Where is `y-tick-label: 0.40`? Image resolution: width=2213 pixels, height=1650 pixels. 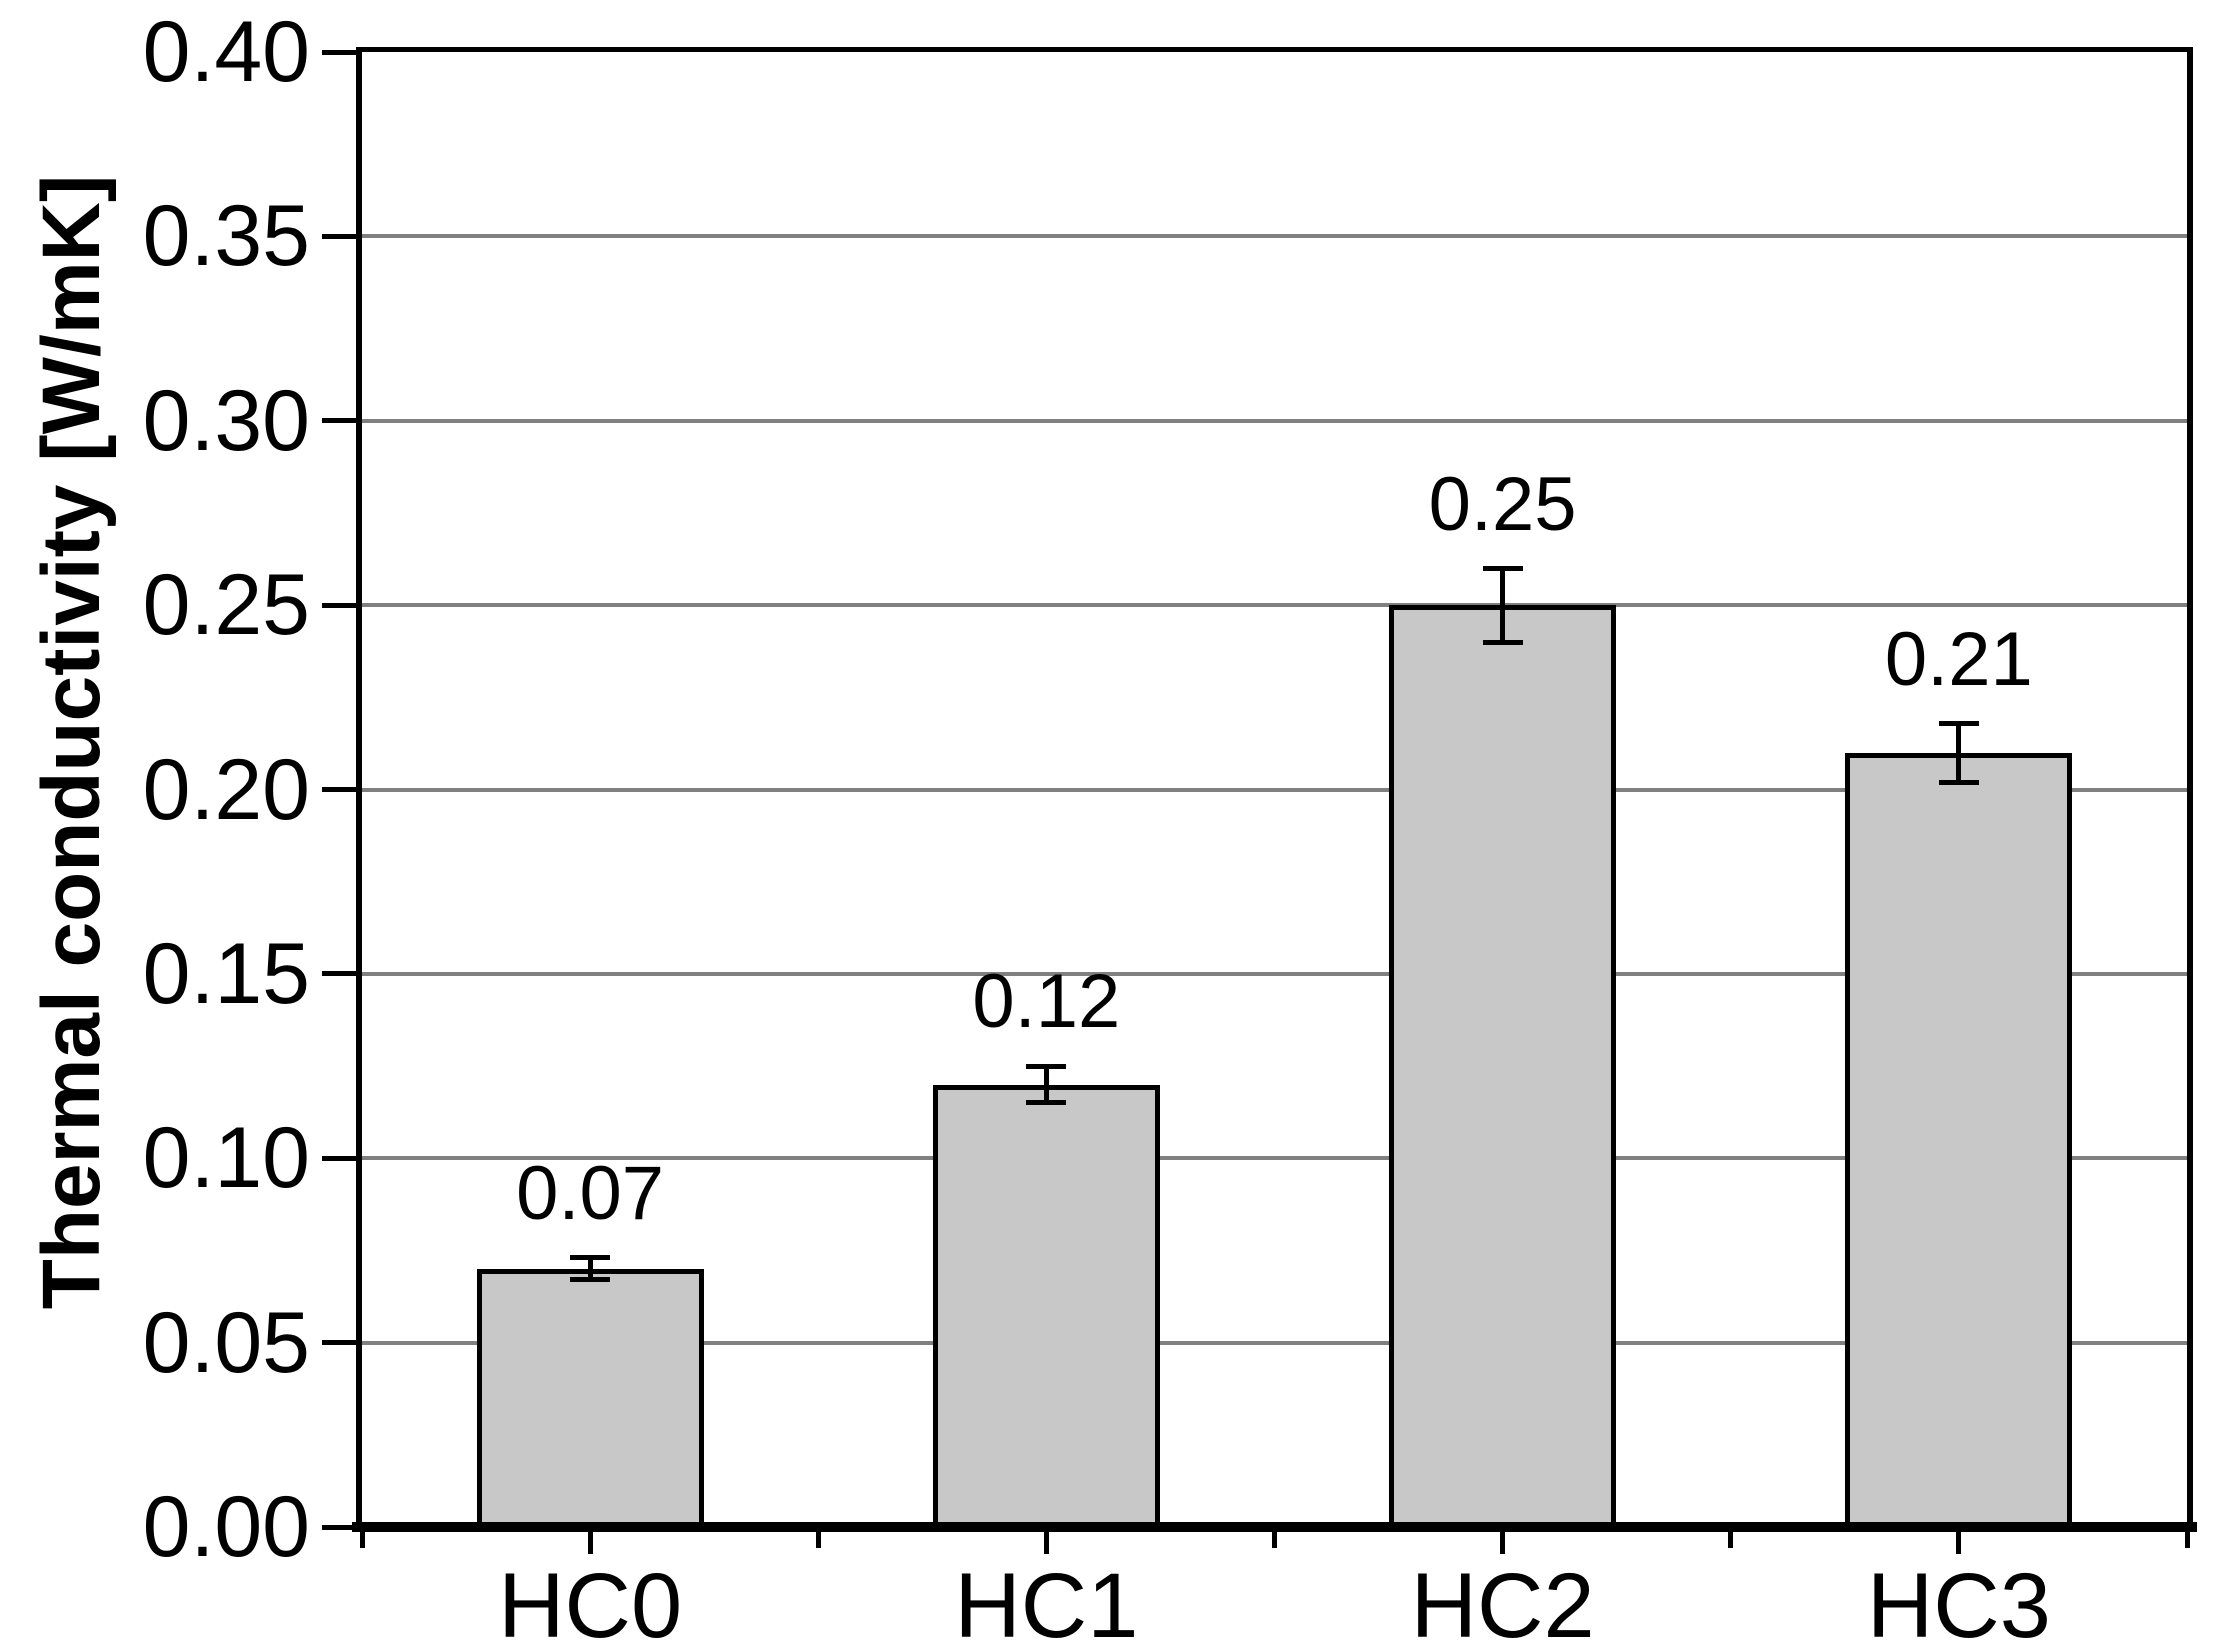 y-tick-label: 0.40 is located at coordinates (226, 52).